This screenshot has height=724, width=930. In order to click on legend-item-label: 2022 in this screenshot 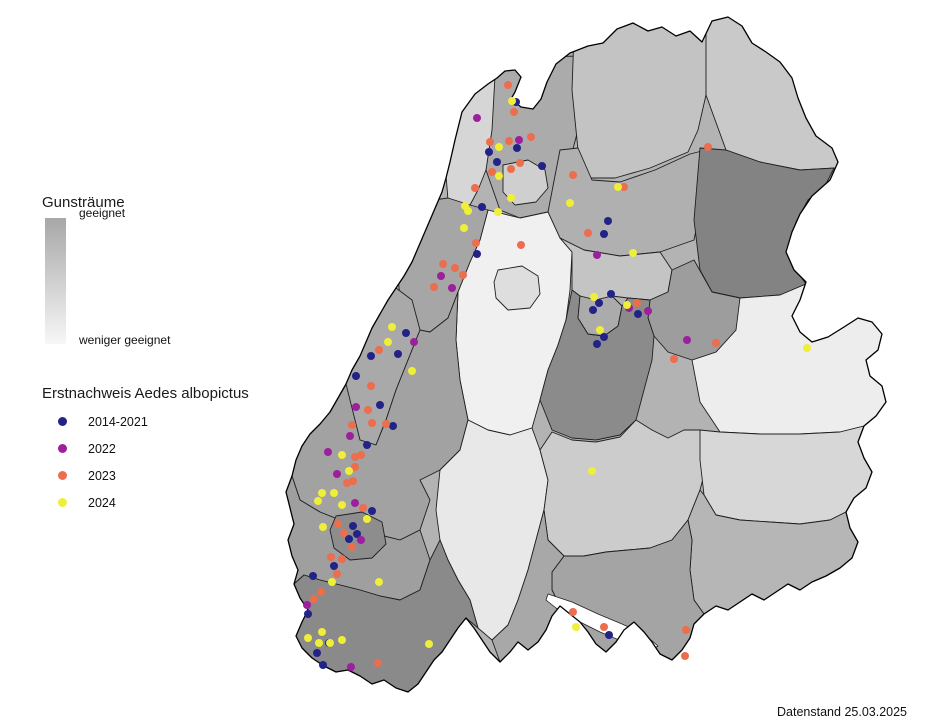, I will do `click(102, 448)`.